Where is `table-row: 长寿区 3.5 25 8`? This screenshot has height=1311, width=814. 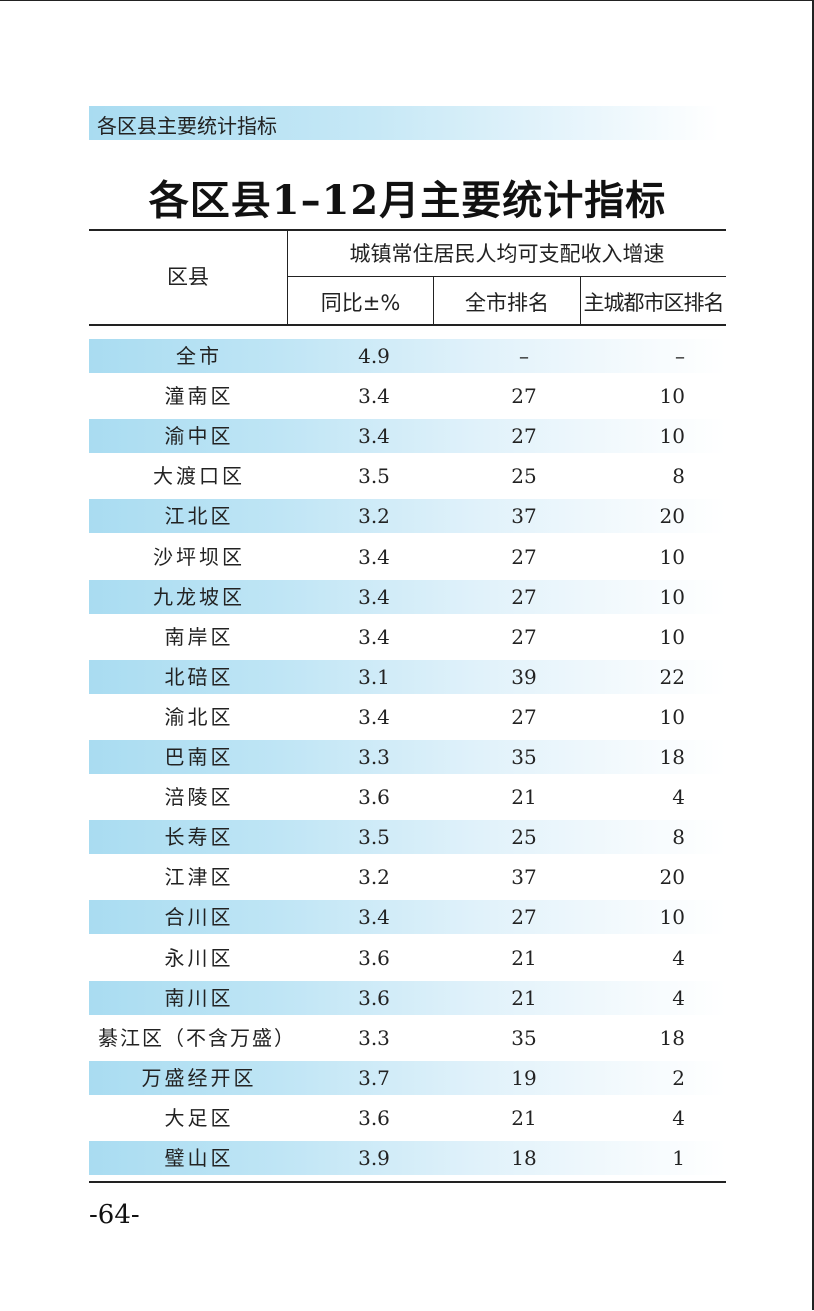
table-row: 长寿区 3.5 25 8 is located at coordinates (407, 837).